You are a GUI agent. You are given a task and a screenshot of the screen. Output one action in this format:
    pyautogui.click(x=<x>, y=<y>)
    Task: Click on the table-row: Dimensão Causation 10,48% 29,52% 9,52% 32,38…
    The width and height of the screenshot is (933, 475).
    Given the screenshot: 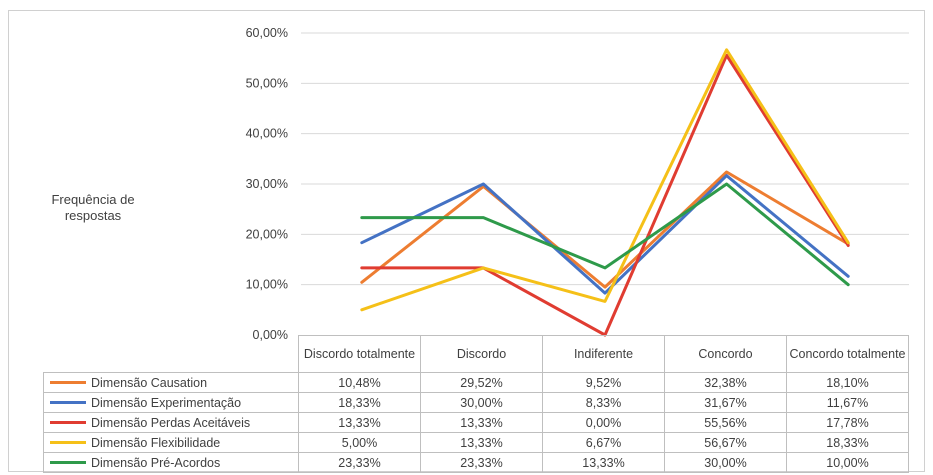 What is the action you would take?
    pyautogui.click(x=476, y=382)
    